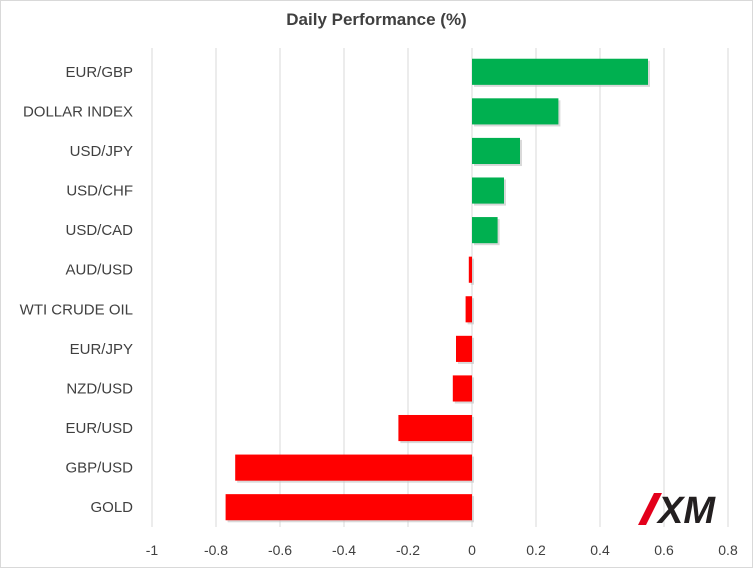 The width and height of the screenshot is (753, 568). Describe the element at coordinates (664, 550) in the screenshot. I see `x-tick-label: 0.6` at that location.